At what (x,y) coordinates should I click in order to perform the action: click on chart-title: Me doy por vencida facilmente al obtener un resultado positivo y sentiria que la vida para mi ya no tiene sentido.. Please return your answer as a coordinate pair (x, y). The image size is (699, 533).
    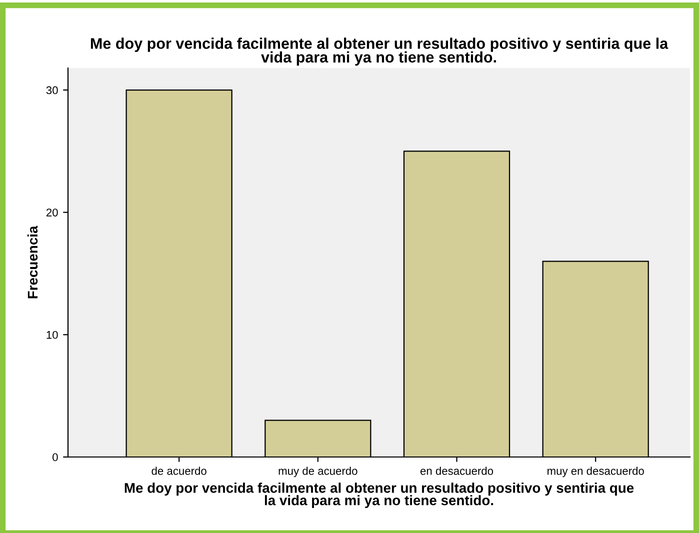
    Looking at the image, I should click on (379, 52).